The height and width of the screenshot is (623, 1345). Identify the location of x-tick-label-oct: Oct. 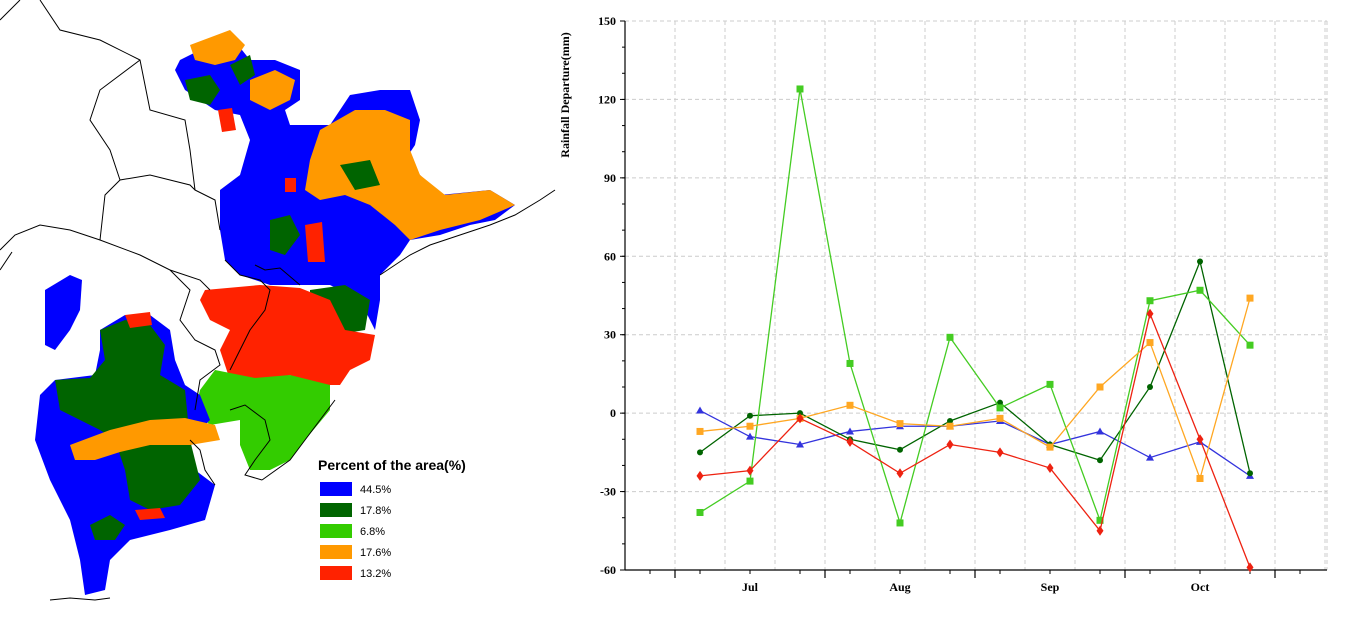
(1200, 587).